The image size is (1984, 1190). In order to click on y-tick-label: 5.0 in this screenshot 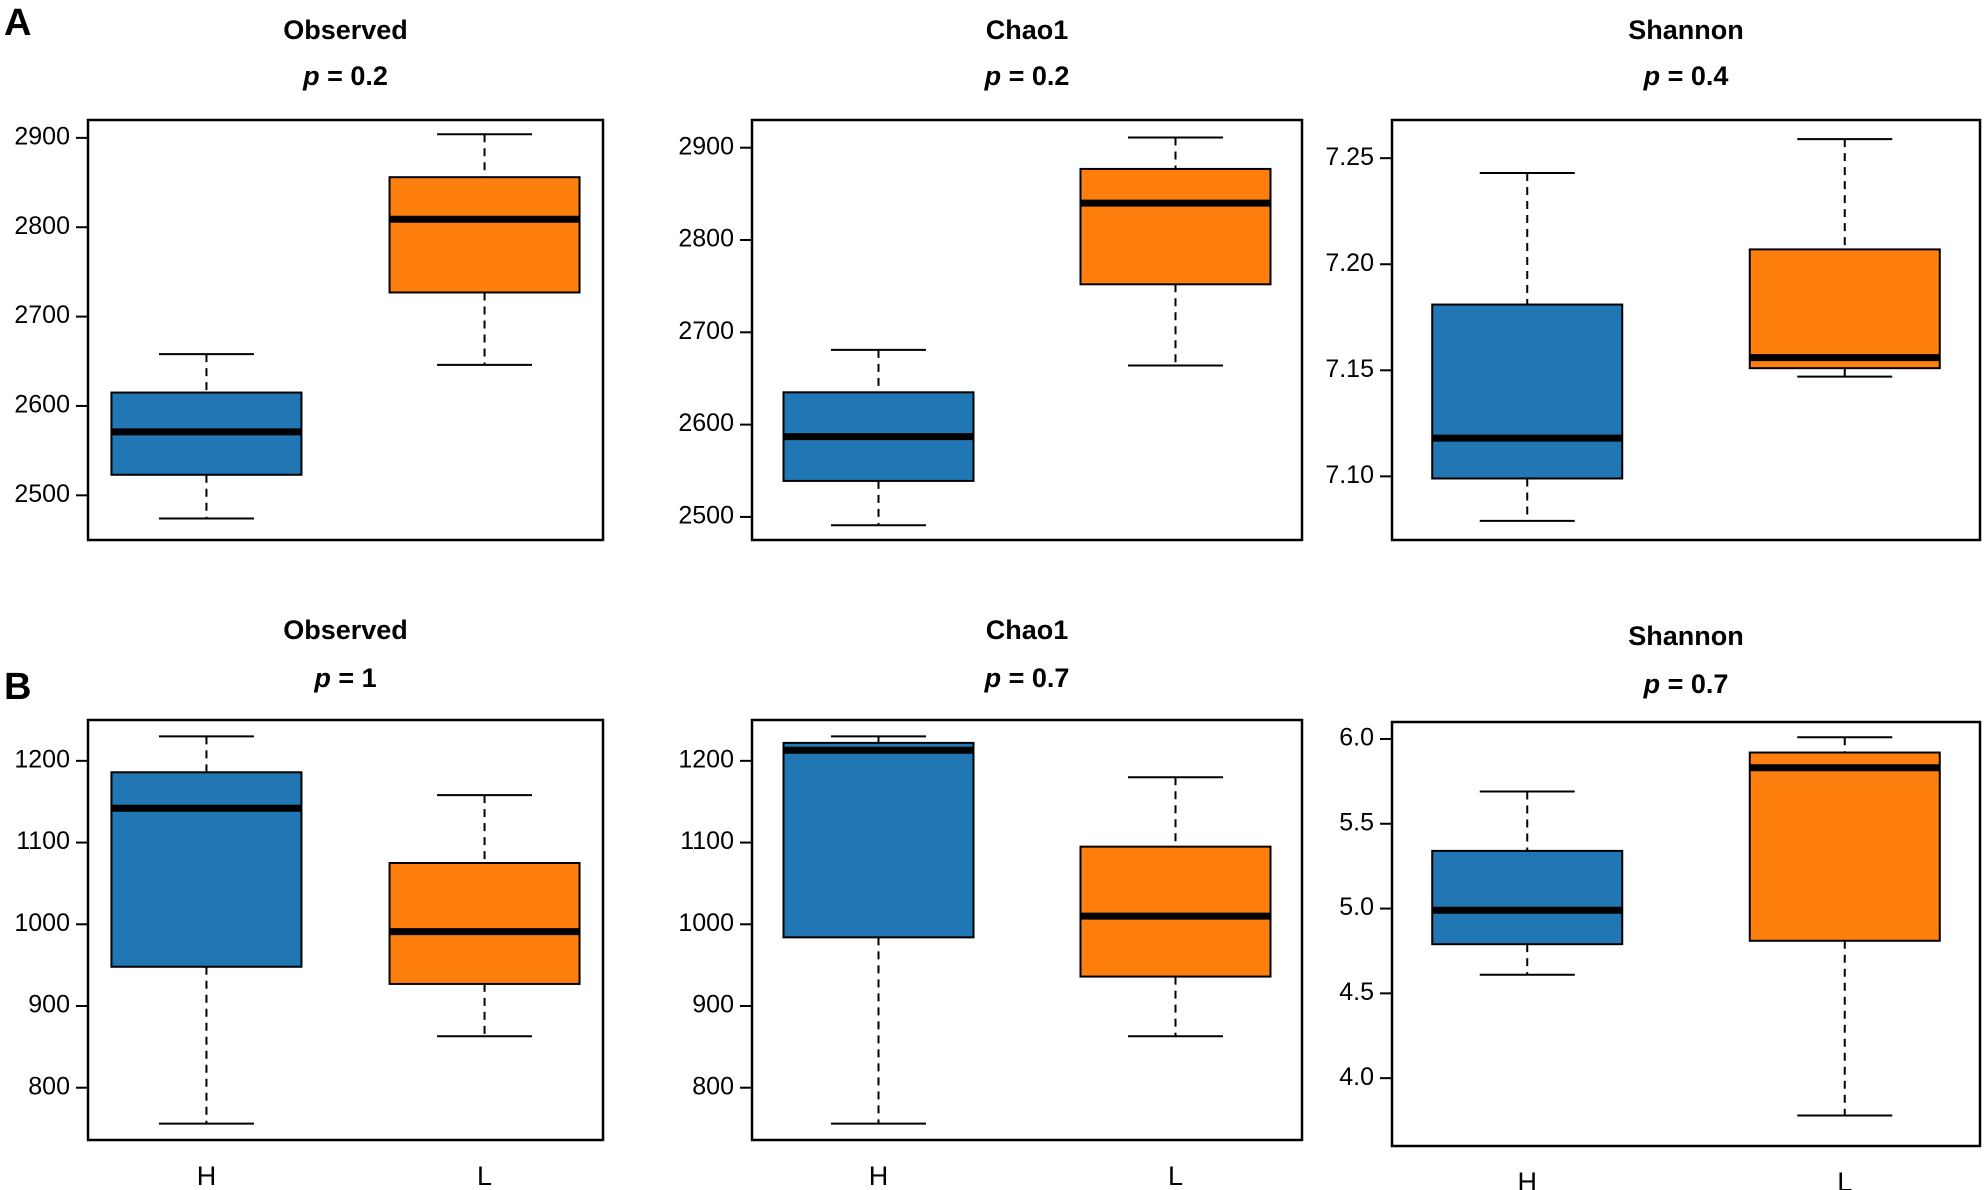, I will do `click(1356, 907)`.